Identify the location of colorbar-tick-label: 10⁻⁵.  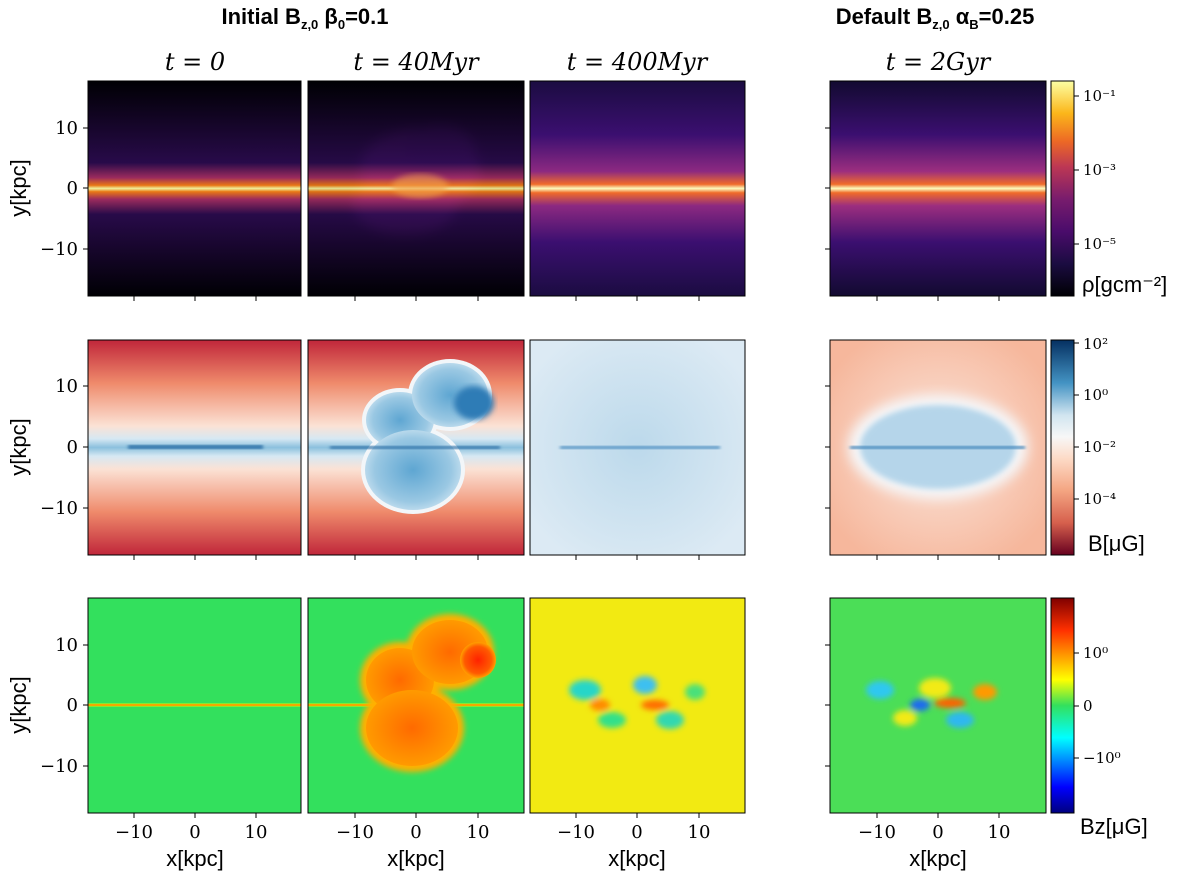
(1099, 244).